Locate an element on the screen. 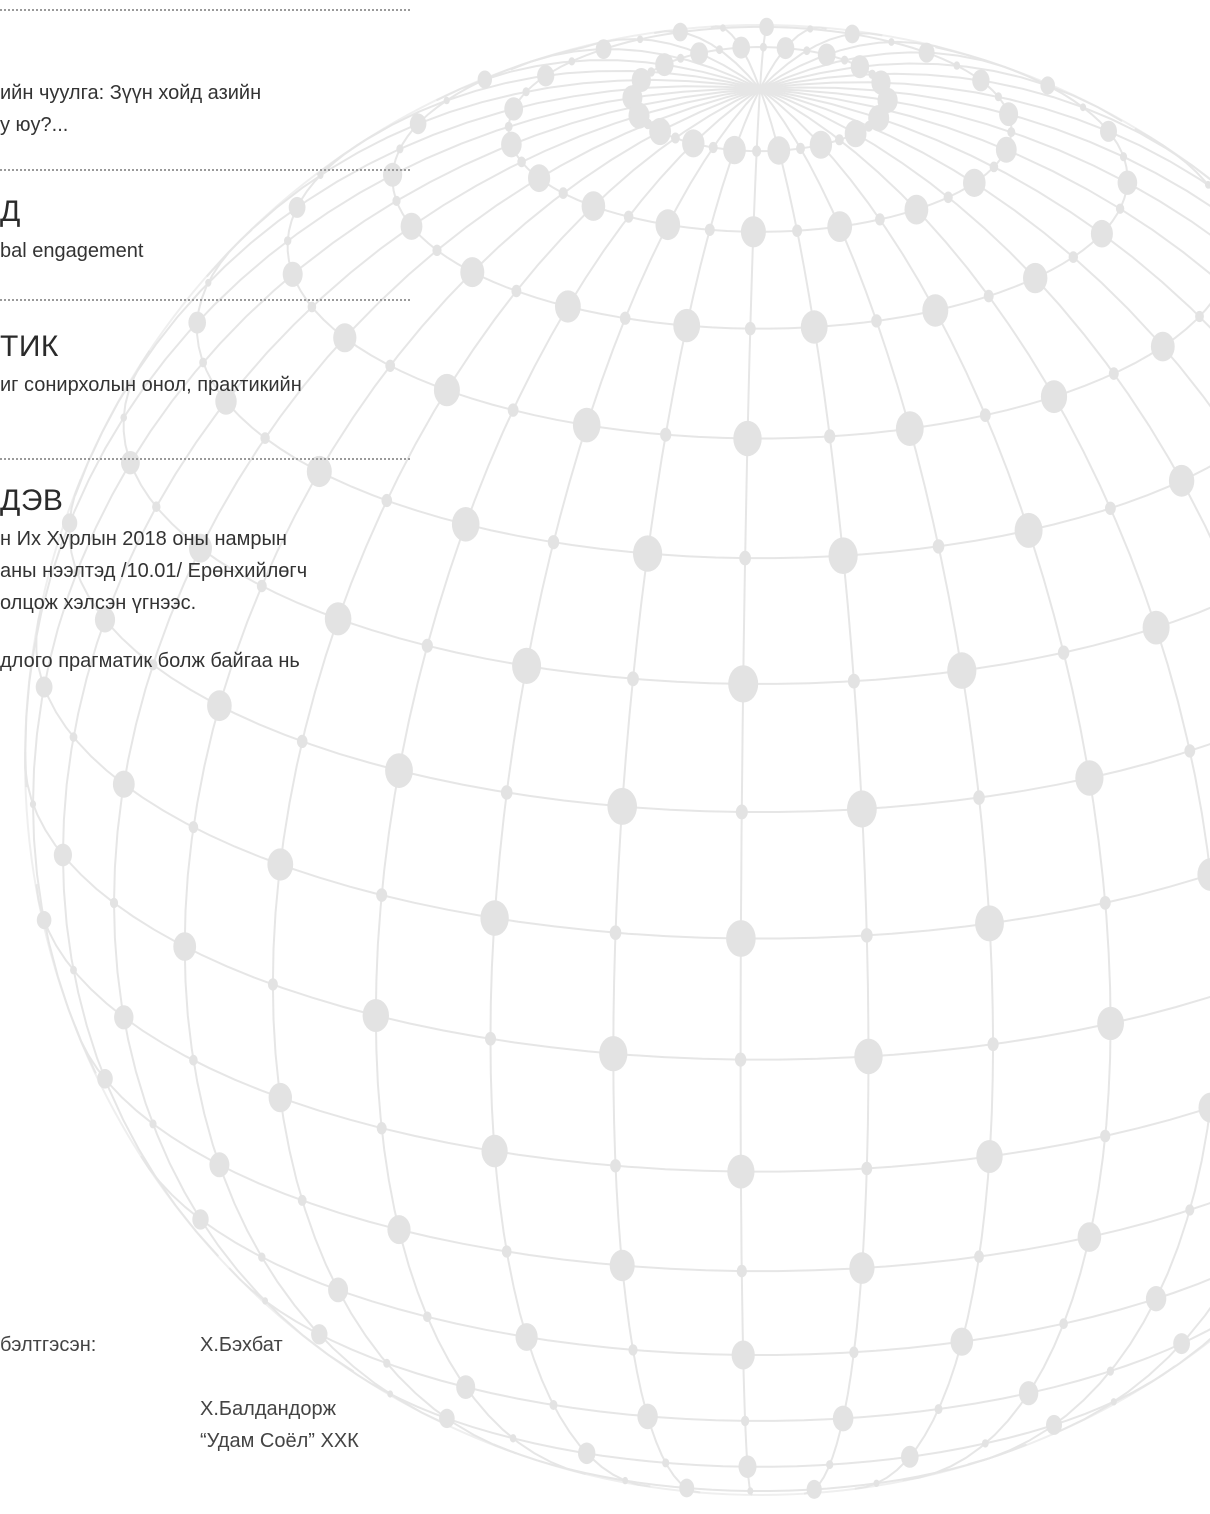 This screenshot has height=1514, width=1210. author-name-2: Х.Балдандорж is located at coordinates (268, 1409).